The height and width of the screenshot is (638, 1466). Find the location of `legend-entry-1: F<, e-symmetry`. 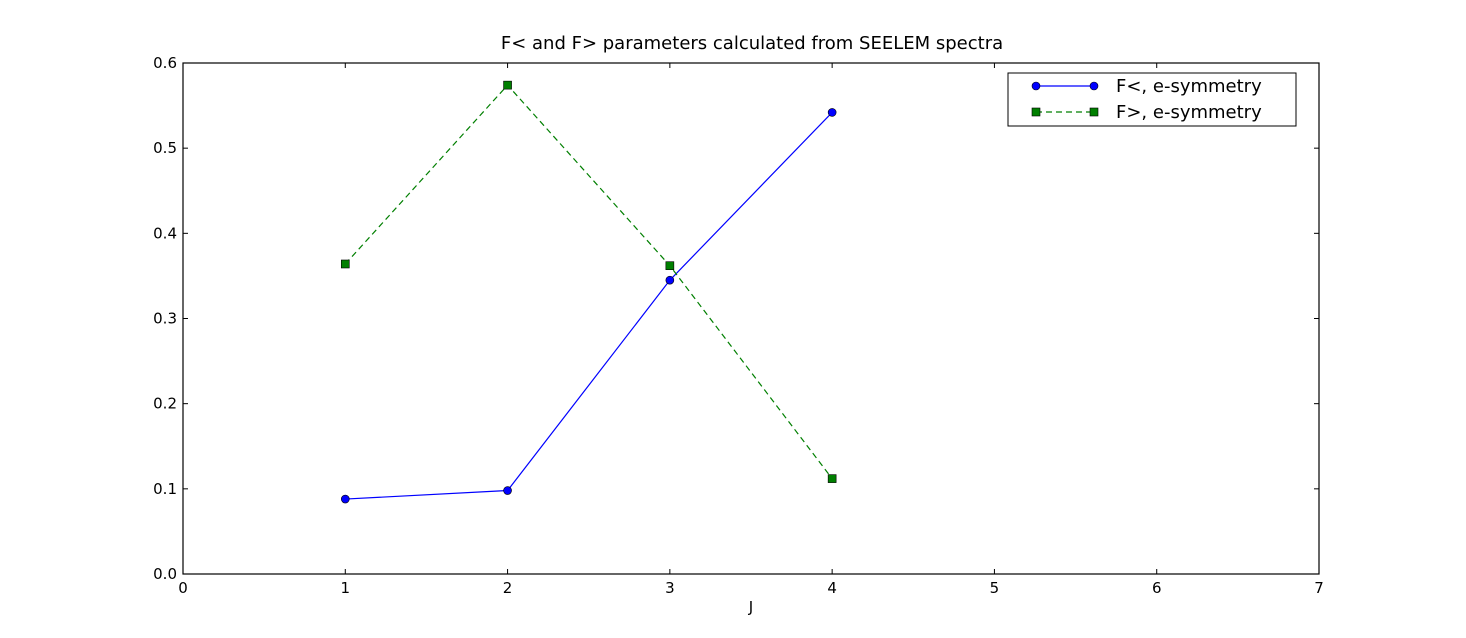

legend-entry-1: F<, e-symmetry is located at coordinates (1146, 86).